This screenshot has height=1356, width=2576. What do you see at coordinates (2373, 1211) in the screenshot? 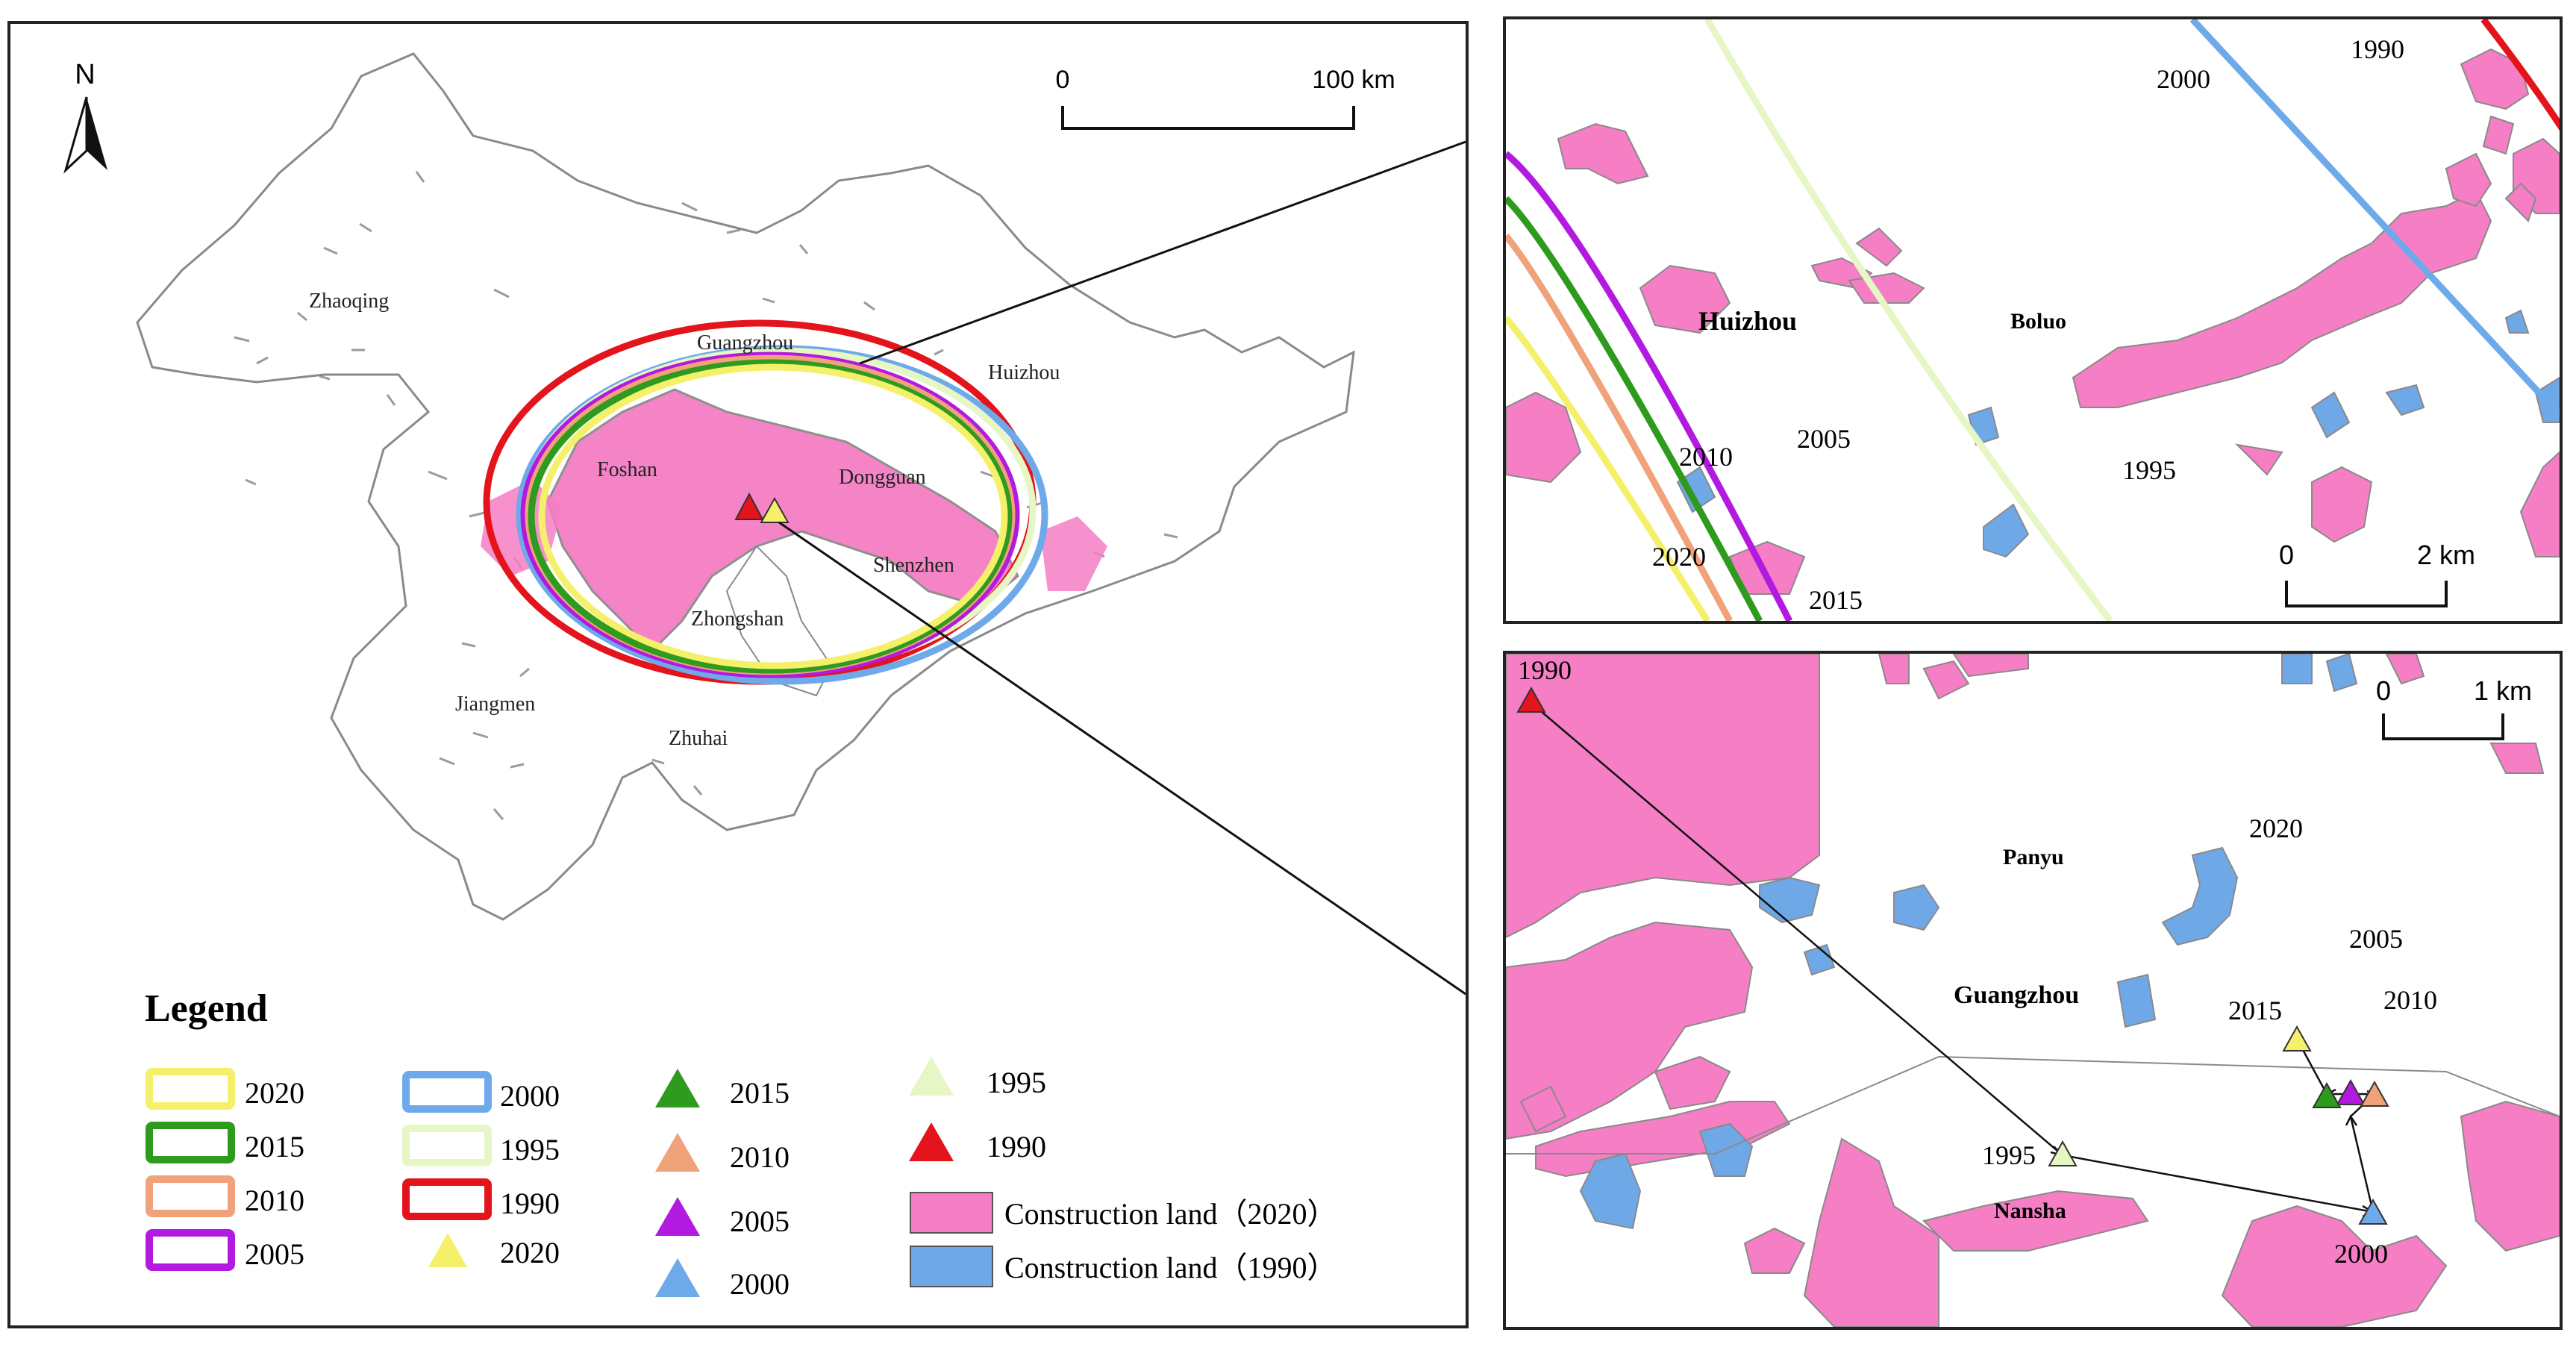
I see `center-2000-triangle` at bounding box center [2373, 1211].